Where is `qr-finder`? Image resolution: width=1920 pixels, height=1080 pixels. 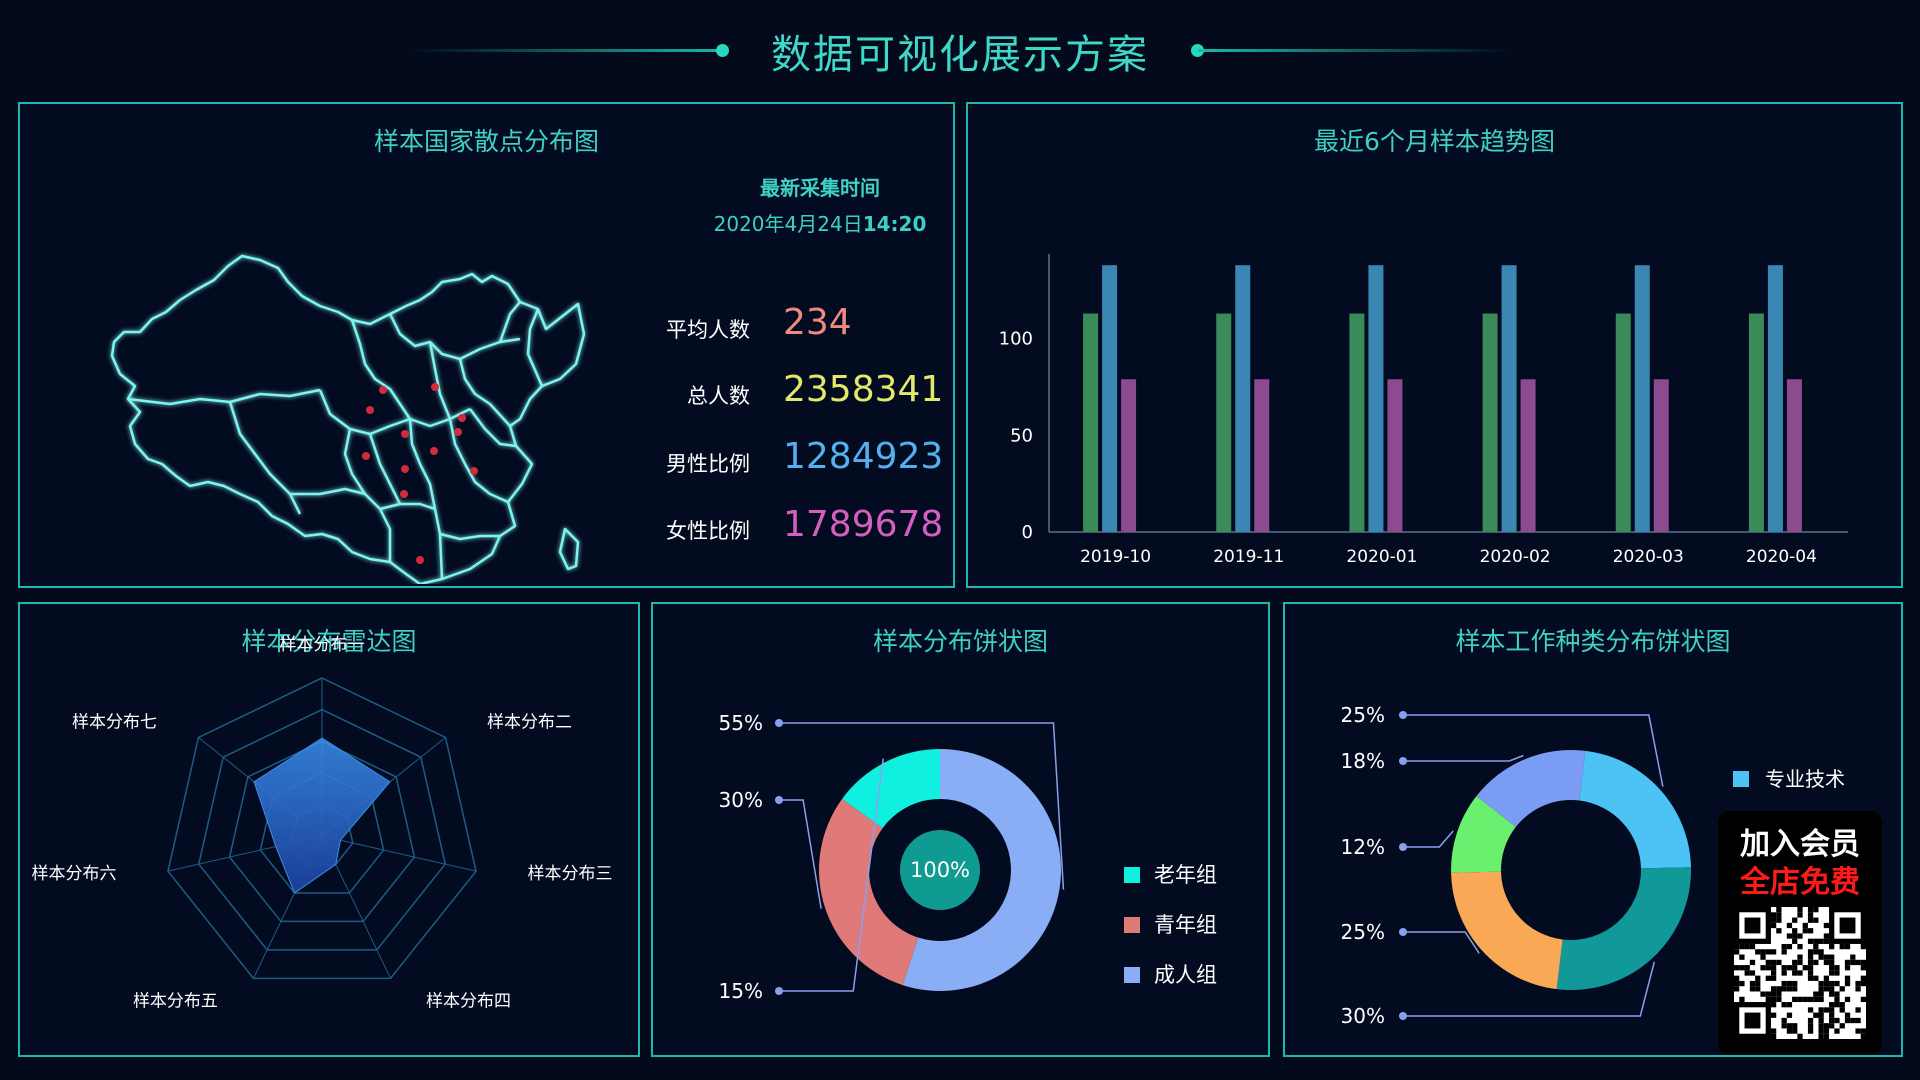
qr-finder is located at coordinates (1752, 925).